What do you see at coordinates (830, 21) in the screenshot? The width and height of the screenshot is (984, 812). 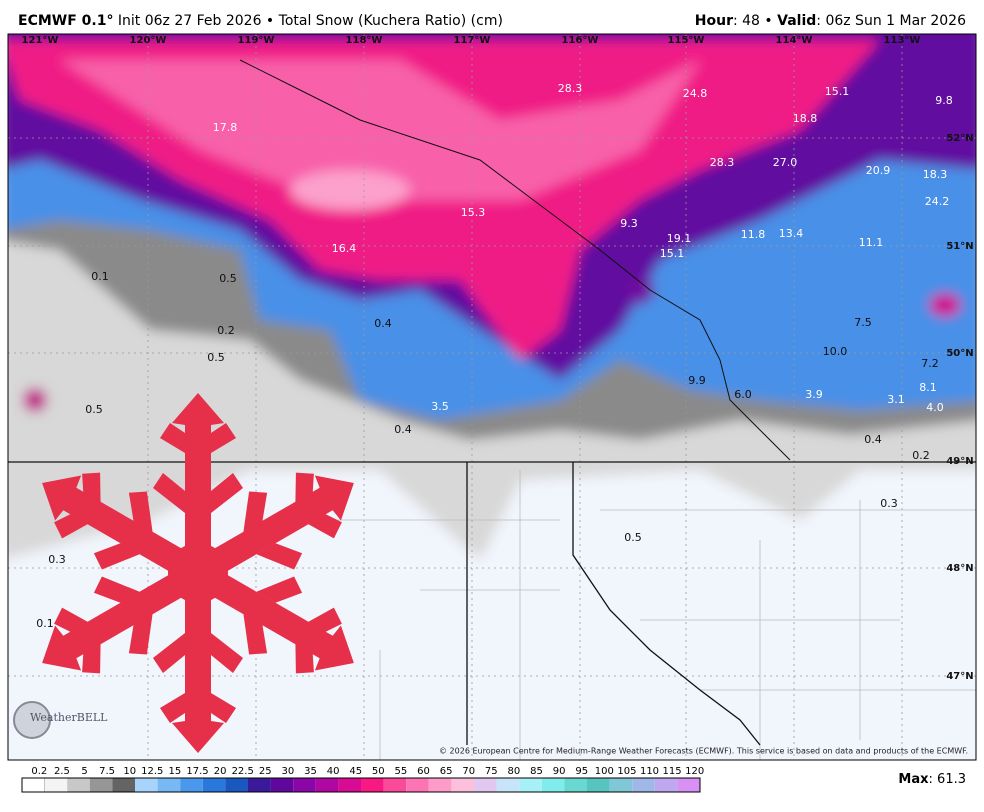 I see `valid-info: Hour: 48 • Valid: 06z Sun 1 Mar 2026` at bounding box center [830, 21].